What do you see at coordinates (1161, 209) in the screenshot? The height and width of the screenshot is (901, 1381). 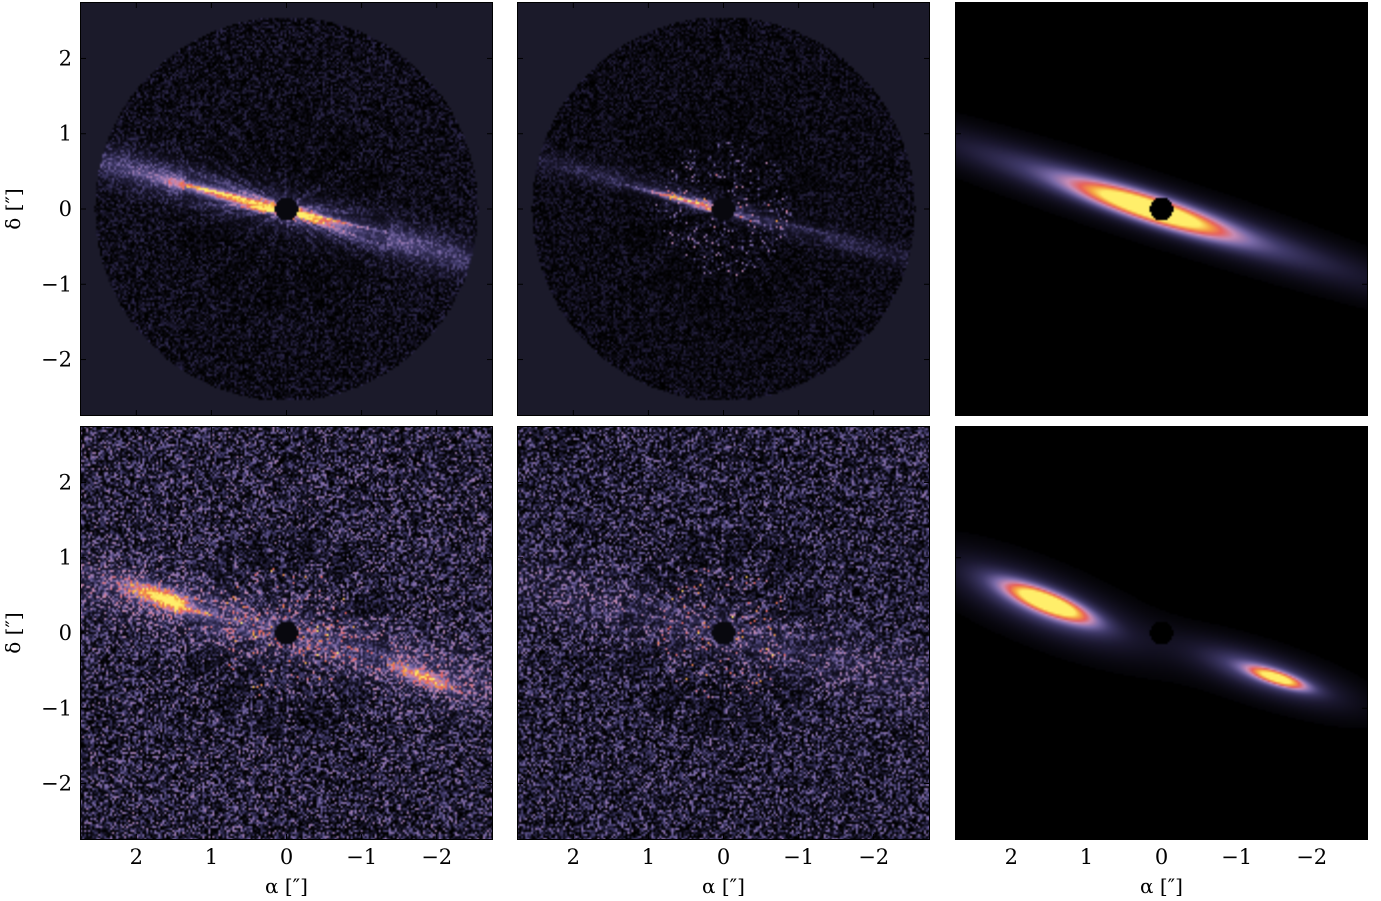 I see `panel-image-r0-c2` at bounding box center [1161, 209].